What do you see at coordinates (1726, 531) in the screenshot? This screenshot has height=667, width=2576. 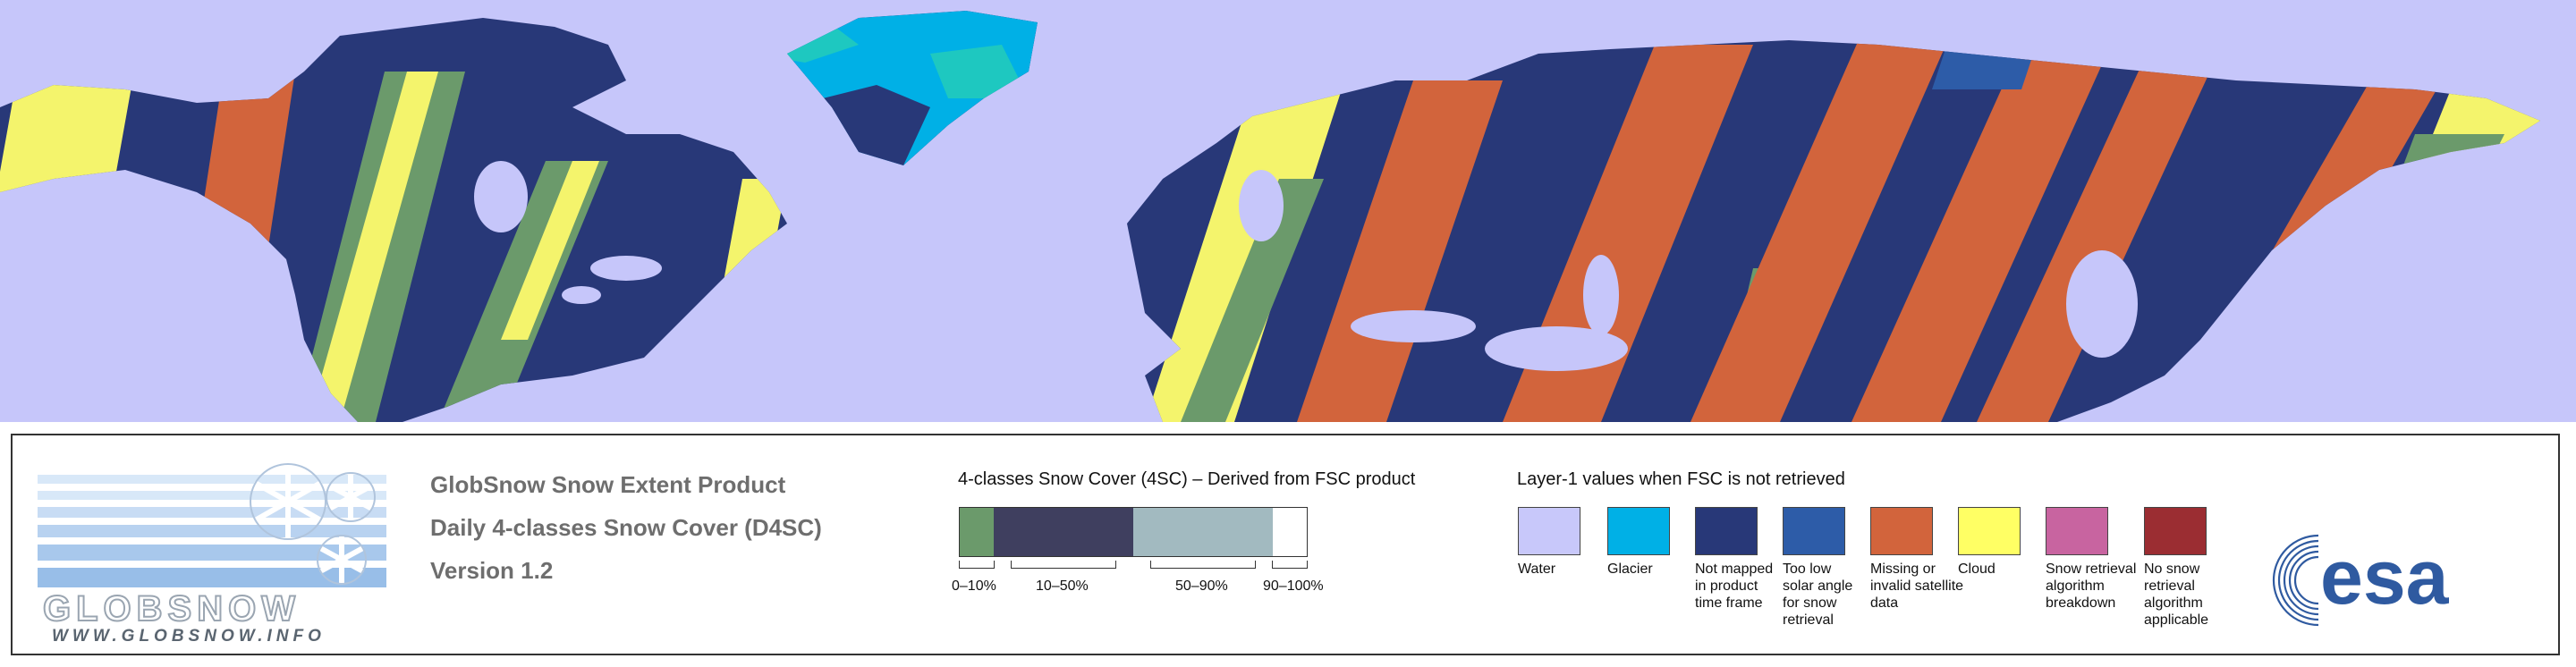 I see `legend-swatch-not-mapped` at bounding box center [1726, 531].